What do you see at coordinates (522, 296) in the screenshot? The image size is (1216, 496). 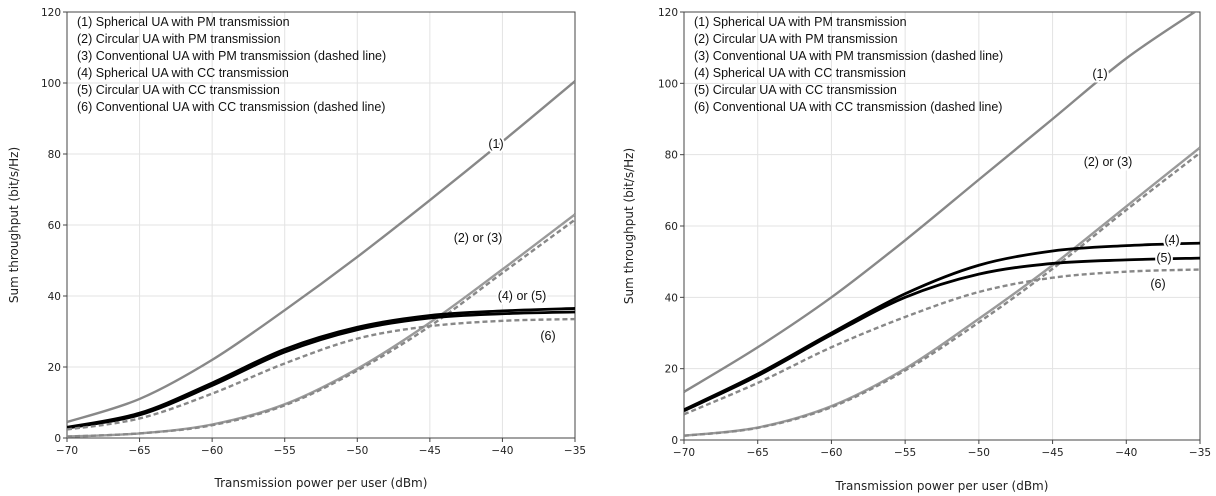 I see `curve-annotation: (4) or (5)` at bounding box center [522, 296].